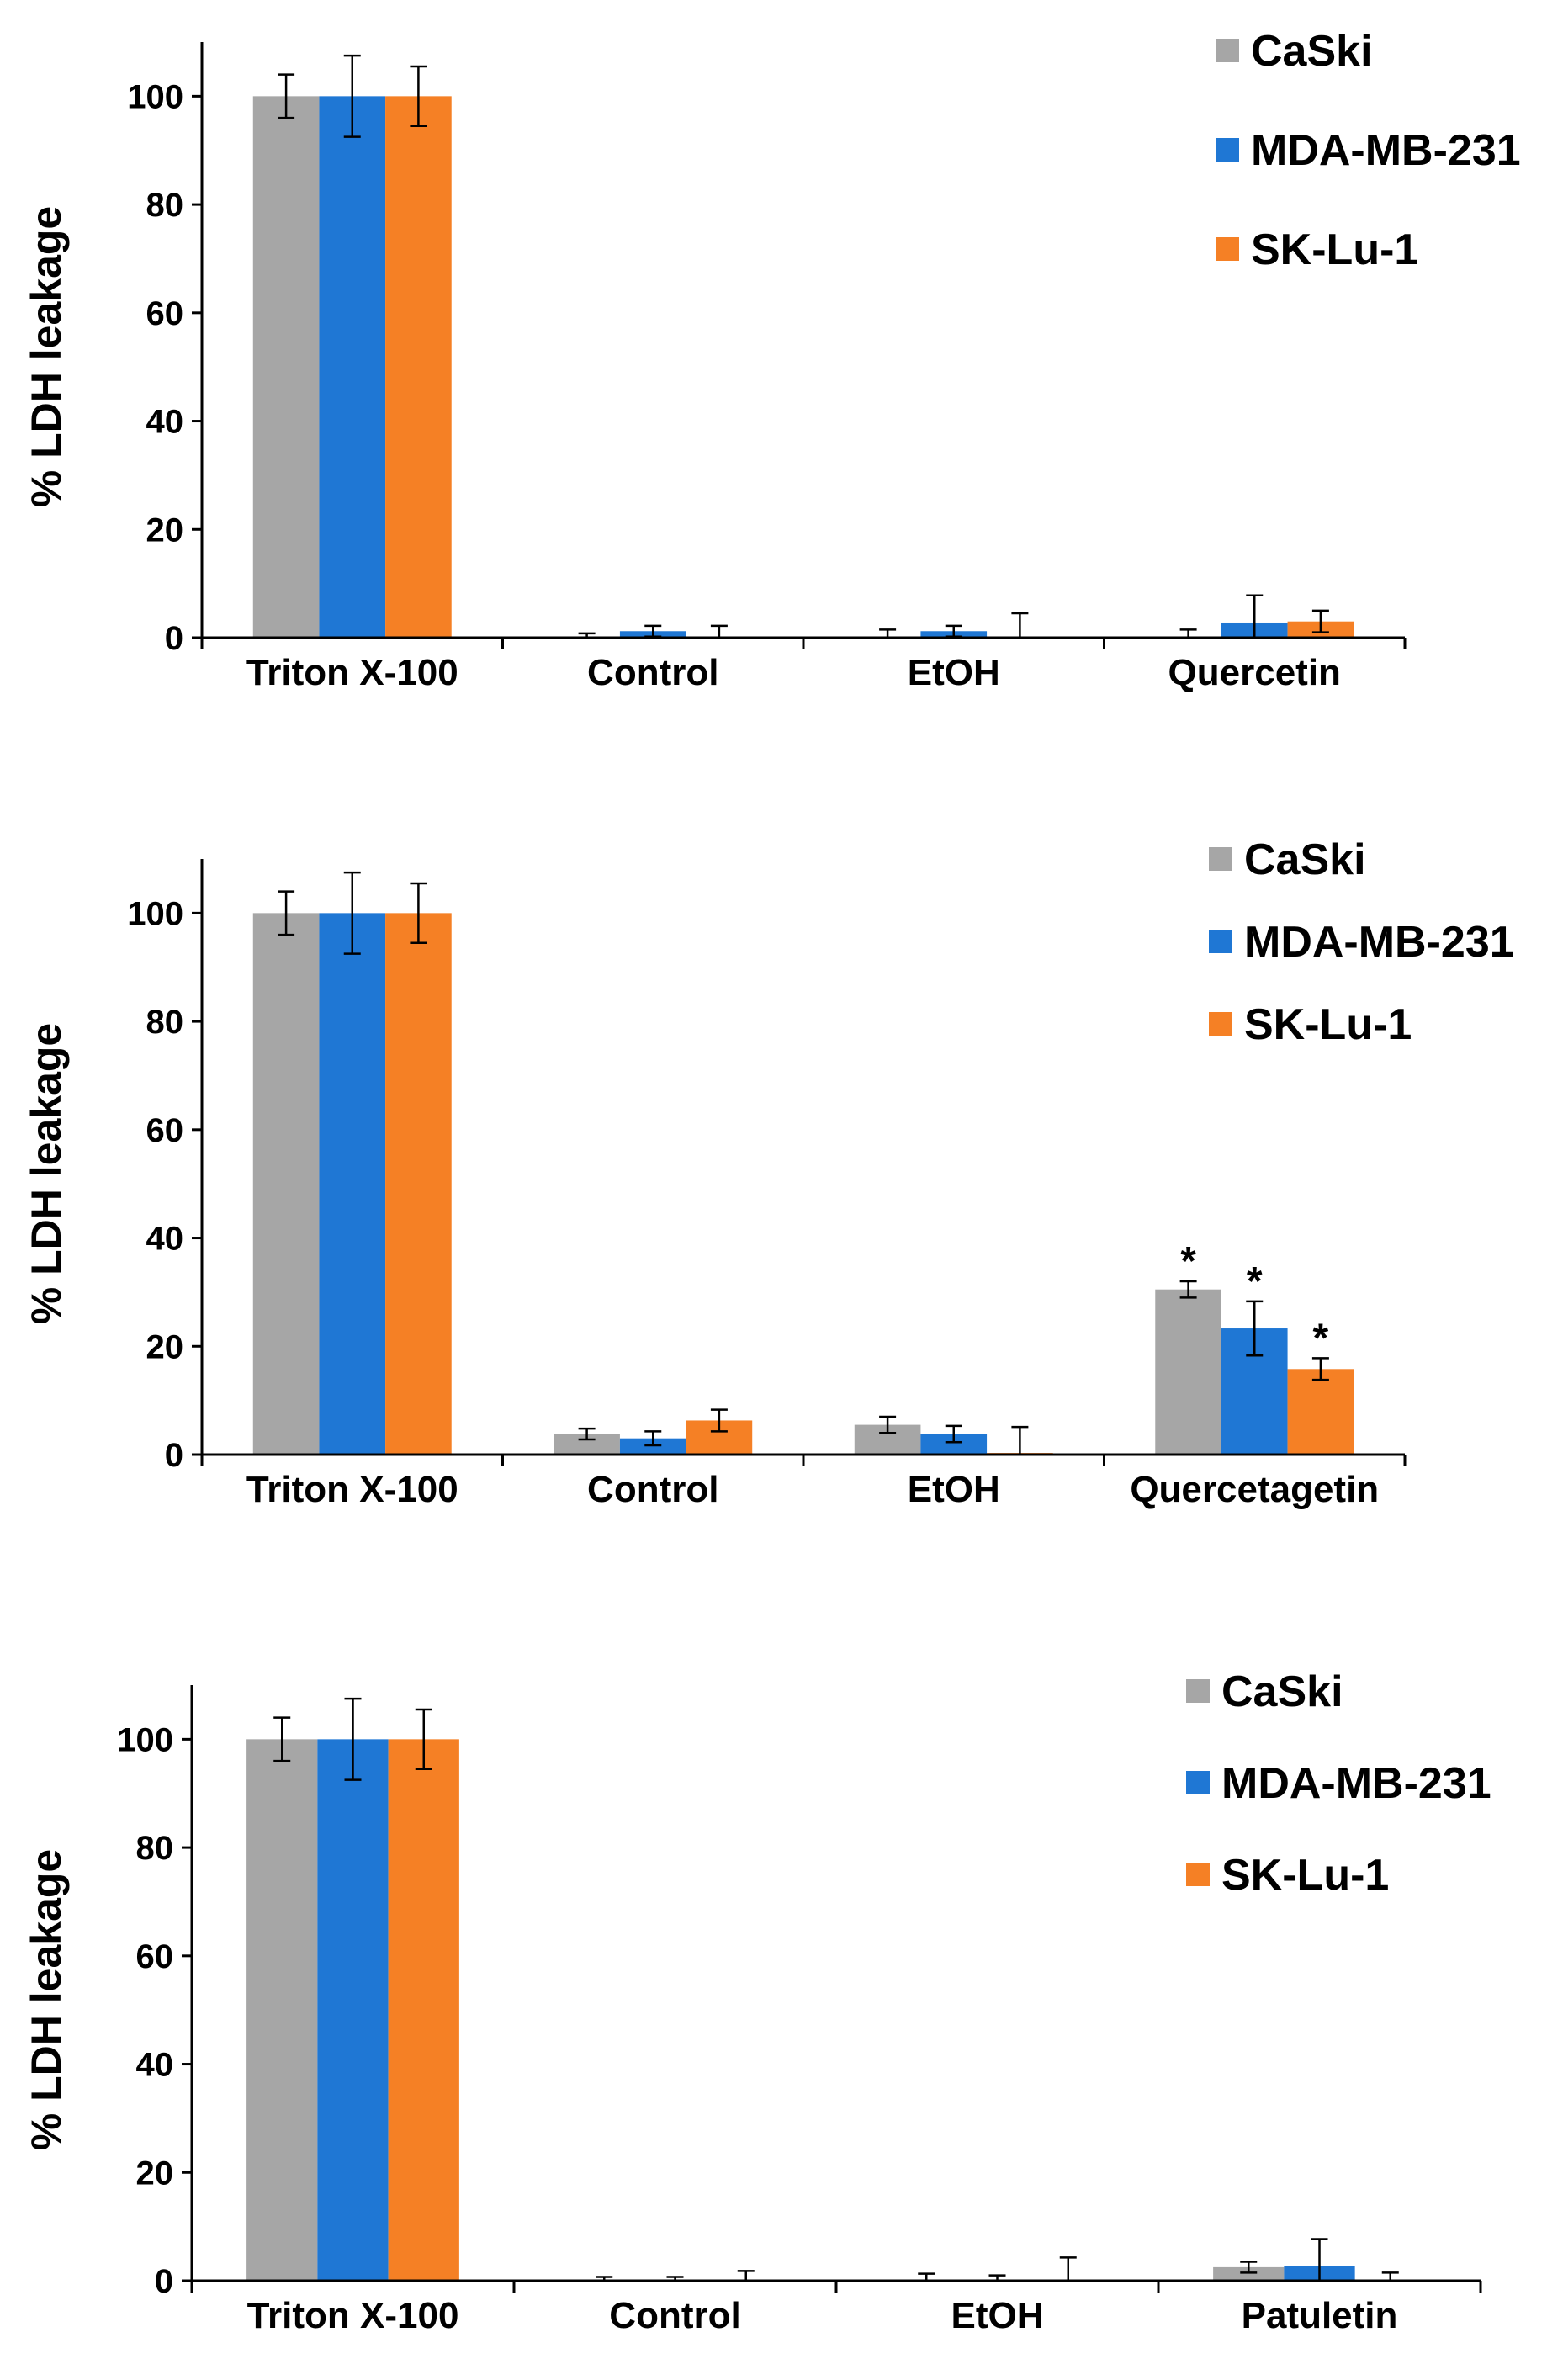 The image size is (1563, 2380). What do you see at coordinates (1249, 2267) in the screenshot?
I see `error-bar-caski-patuletin` at bounding box center [1249, 2267].